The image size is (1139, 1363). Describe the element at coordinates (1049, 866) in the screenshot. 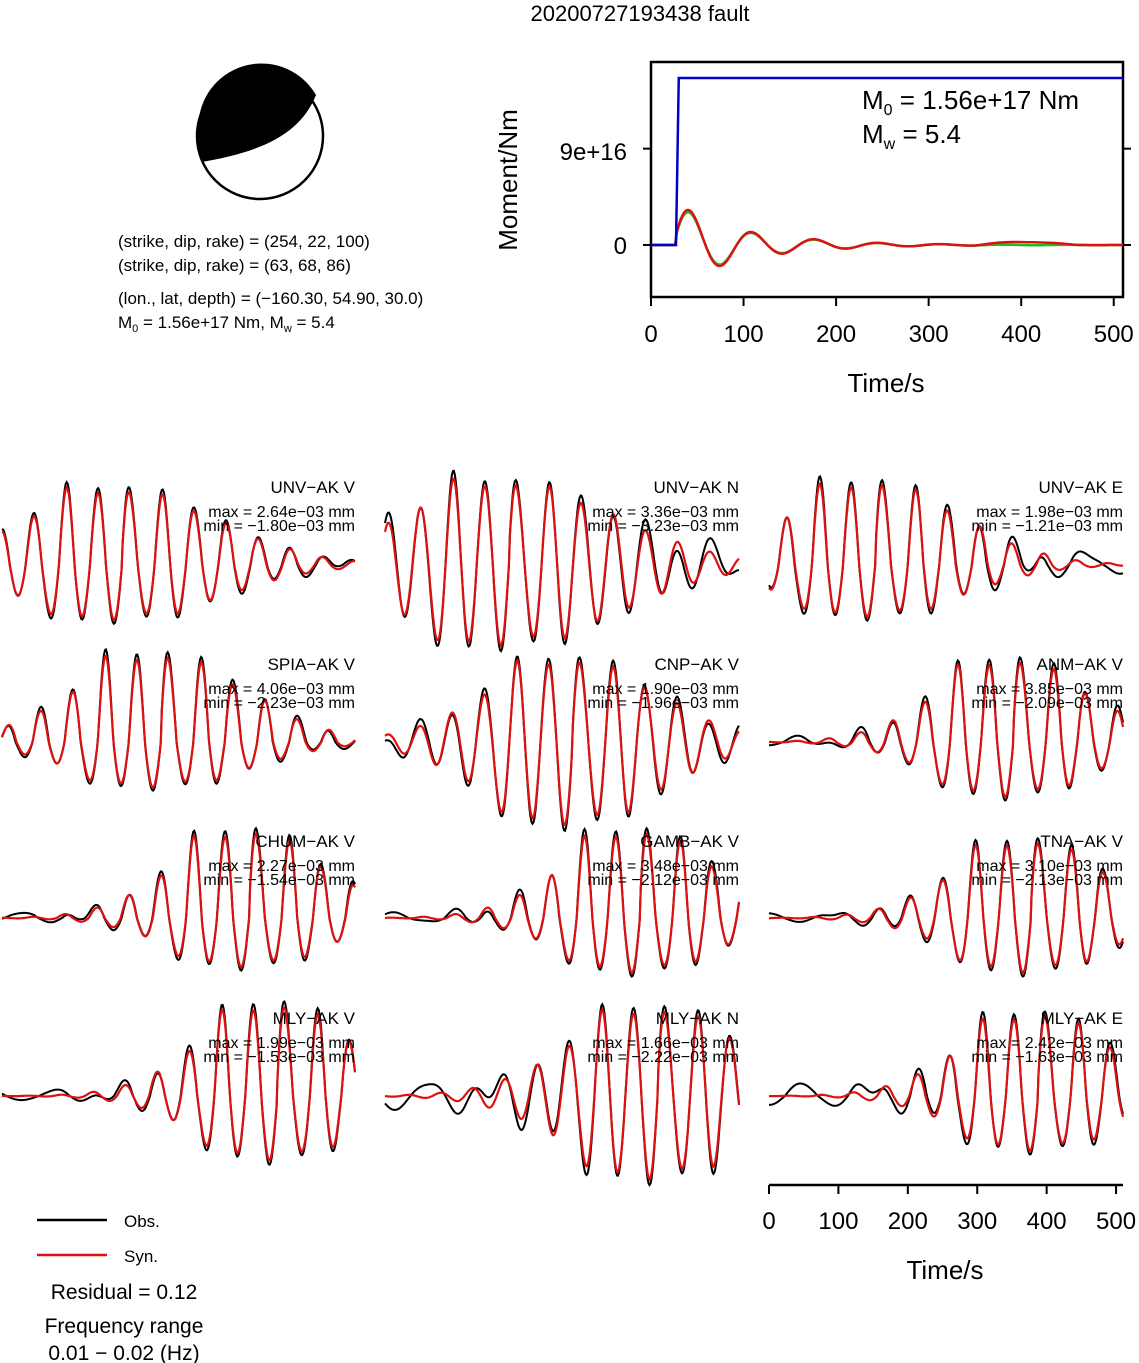

I see `station-max-label: max = 3.10e−03 mm` at that location.